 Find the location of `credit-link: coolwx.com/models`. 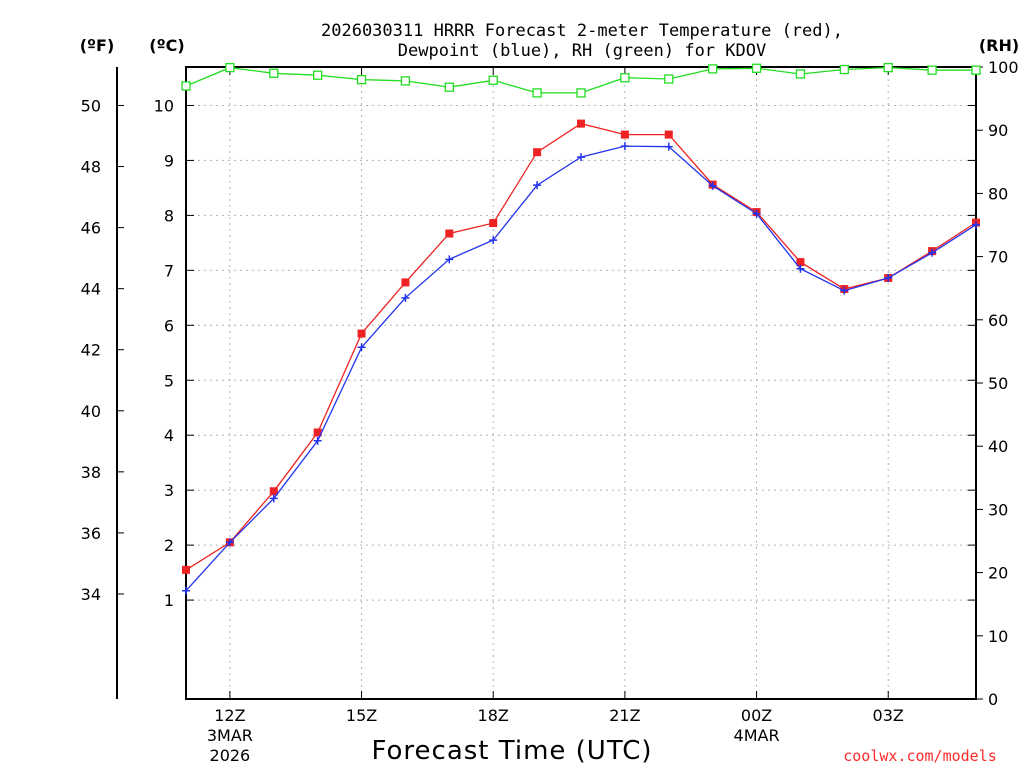

credit-link: coolwx.com/models is located at coordinates (920, 756).